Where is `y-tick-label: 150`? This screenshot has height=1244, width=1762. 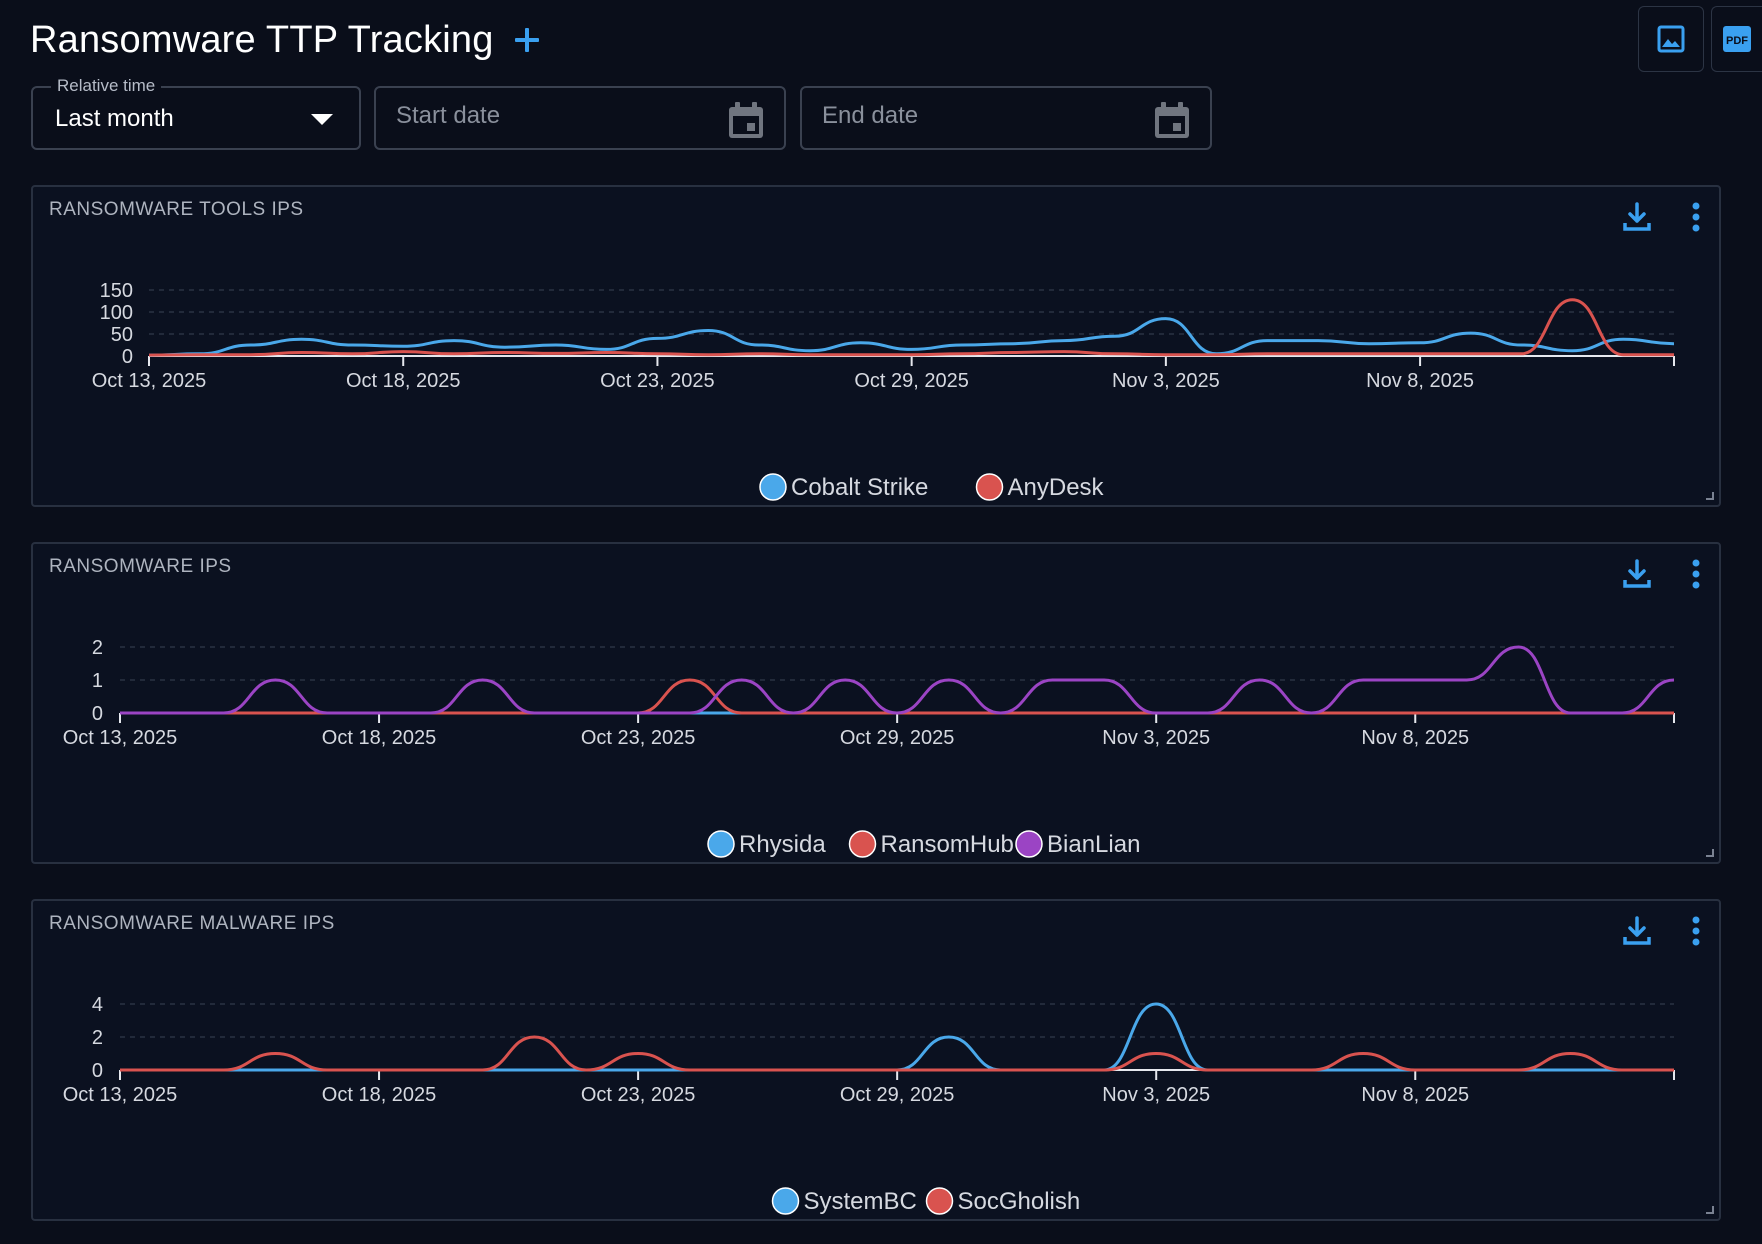
y-tick-label: 150 is located at coordinates (116, 291).